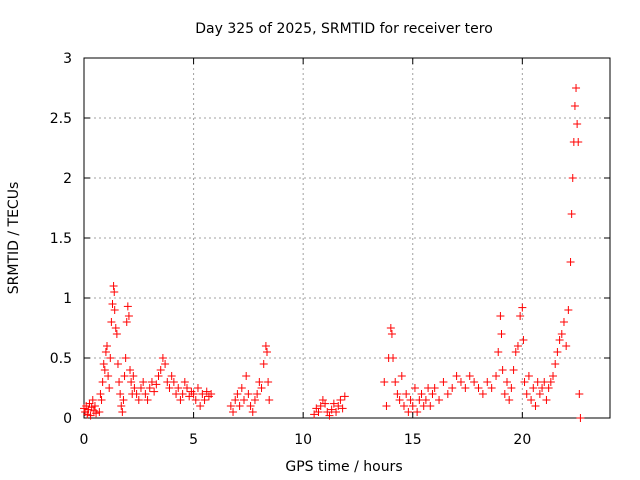  Describe the element at coordinates (67, 59) in the screenshot. I see `y-tick-label: 3` at that location.